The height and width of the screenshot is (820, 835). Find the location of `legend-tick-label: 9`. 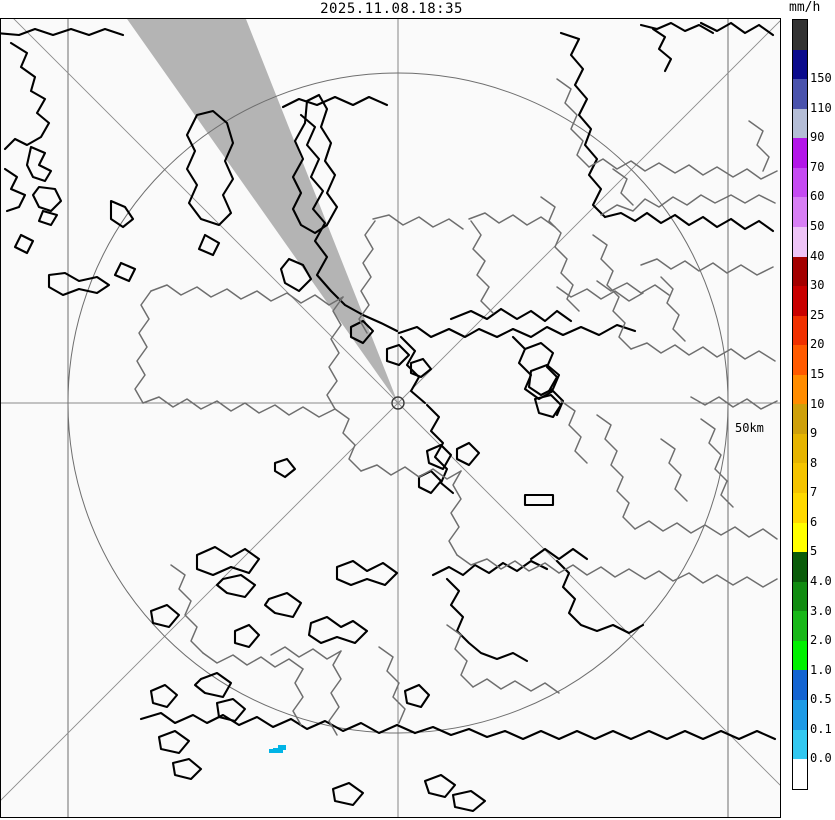

legend-tick-label: 9 is located at coordinates (814, 433).